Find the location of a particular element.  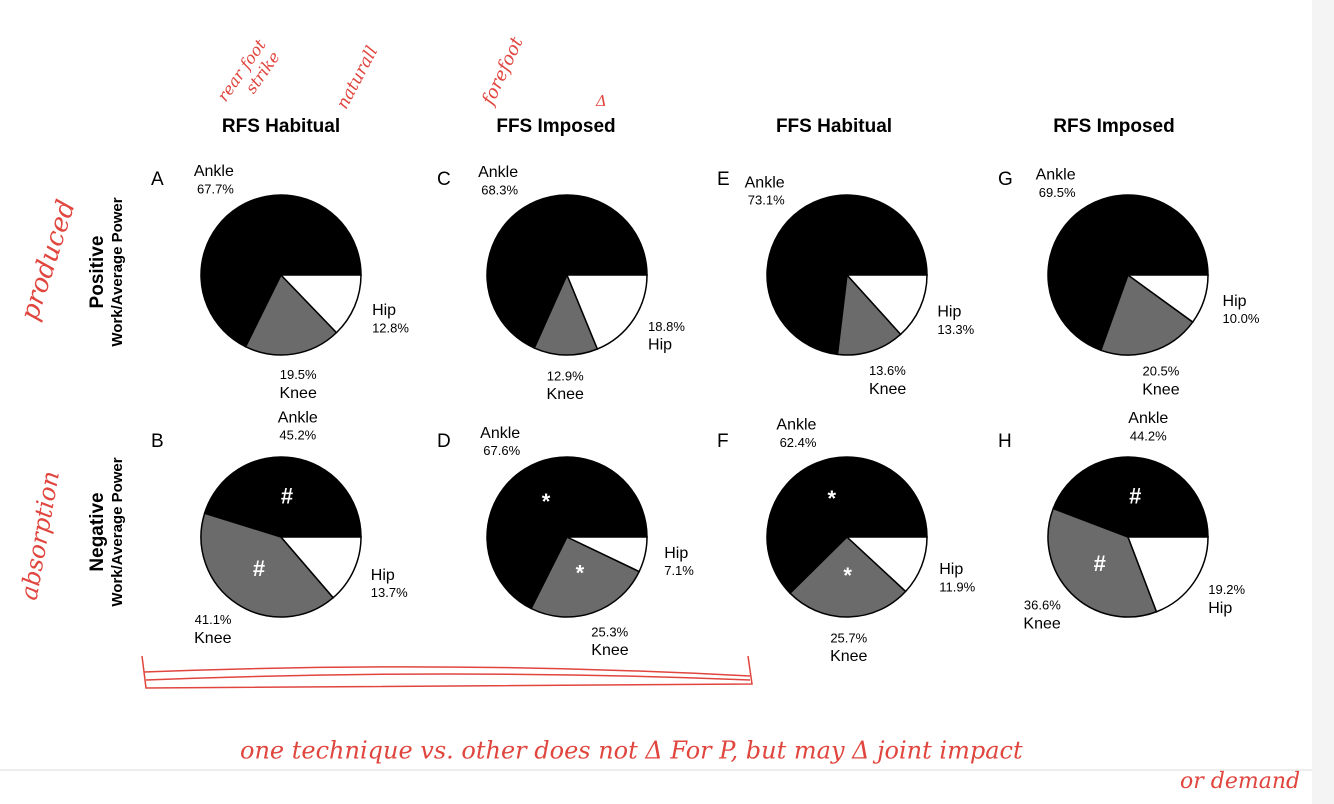

handwritten-note: Δ is located at coordinates (601, 101).